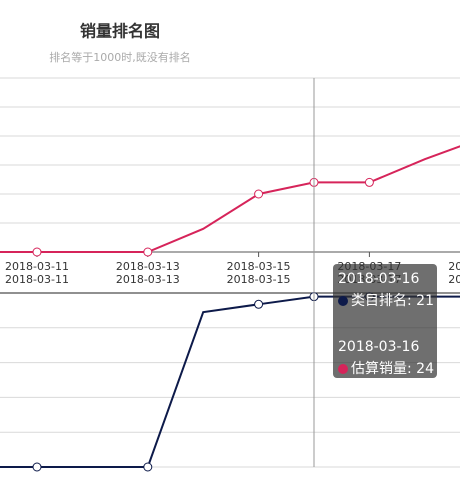 The height and width of the screenshot is (493, 460). Describe the element at coordinates (120, 57) in the screenshot. I see `chart-subtitle: 排名等于1000时,既没有排名` at that location.